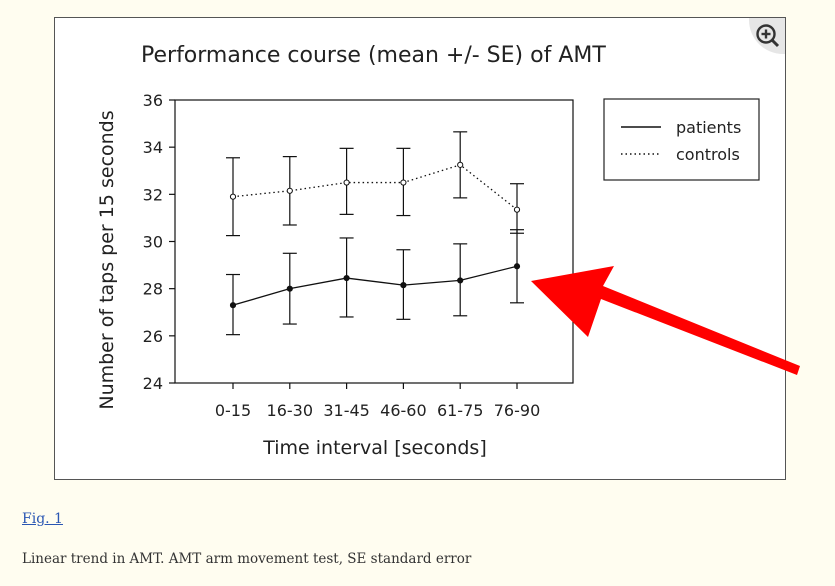 This screenshot has height=586, width=835. I want to click on legend-label-controls: controls, so click(708, 154).